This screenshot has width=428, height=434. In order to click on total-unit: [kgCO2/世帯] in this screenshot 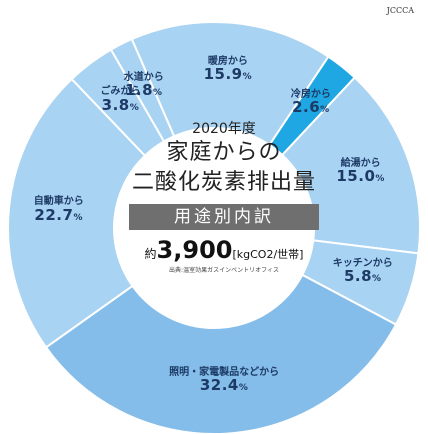, I will do `click(268, 254)`.